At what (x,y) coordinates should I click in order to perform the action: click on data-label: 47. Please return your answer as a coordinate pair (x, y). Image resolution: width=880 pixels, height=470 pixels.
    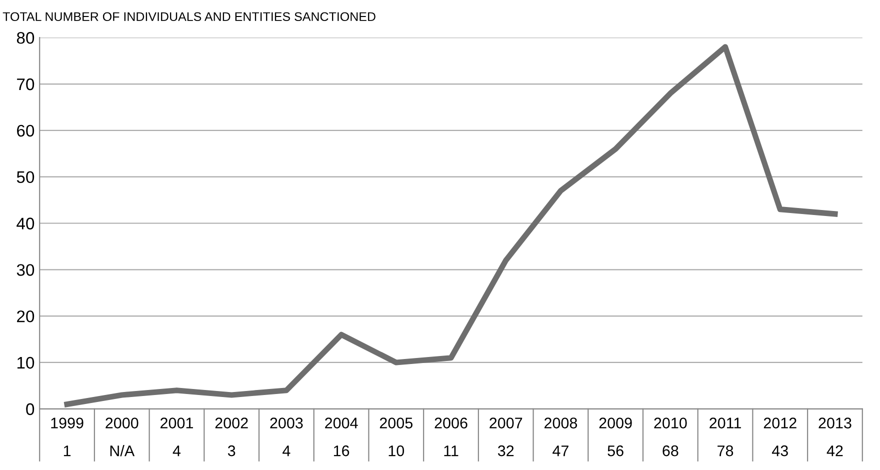
    Looking at the image, I should click on (560, 451).